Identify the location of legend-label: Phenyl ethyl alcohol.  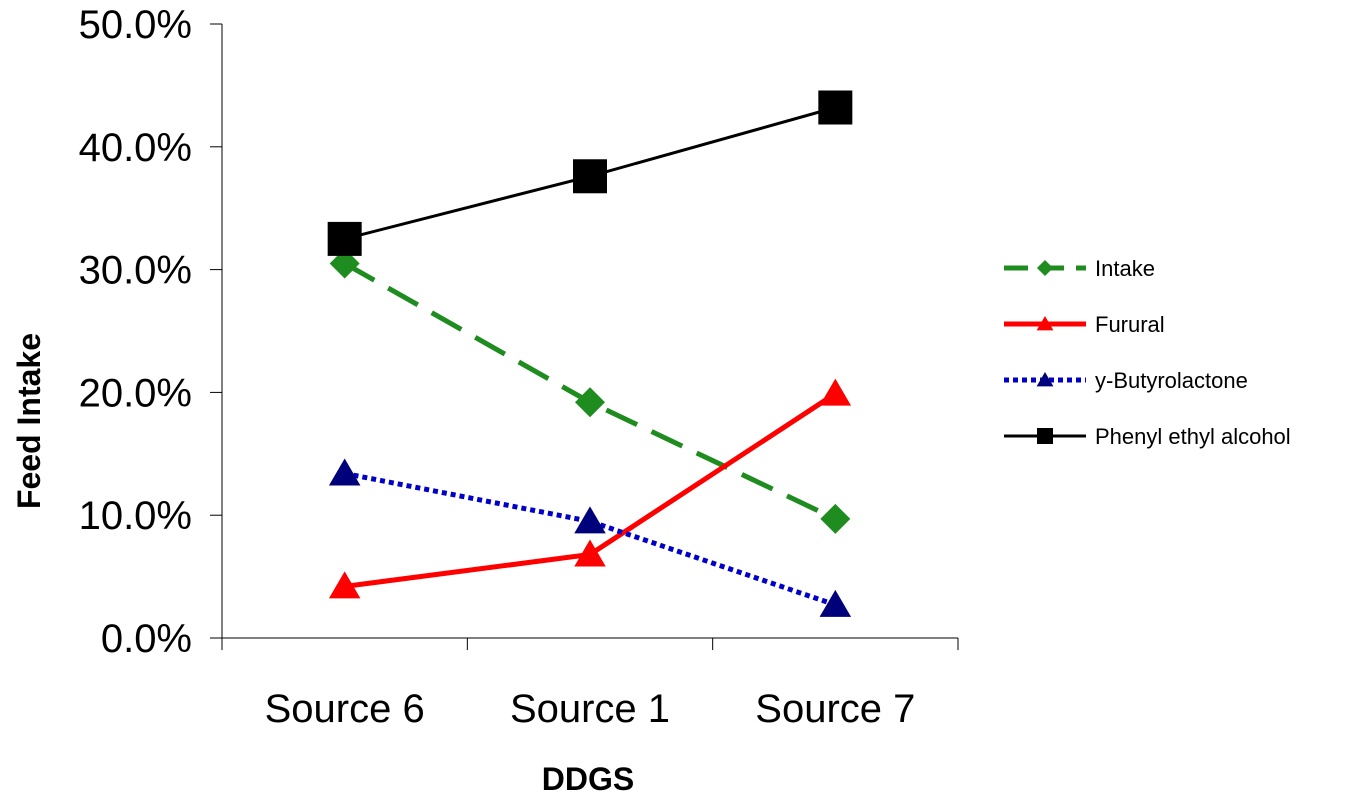
(1193, 436).